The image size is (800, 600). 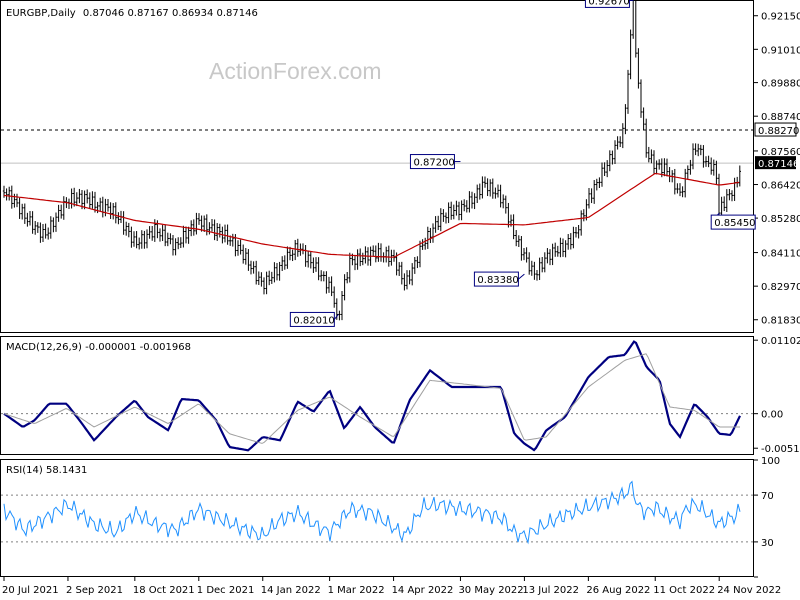 I want to click on price-tick-label: 0.92150, so click(x=780, y=17).